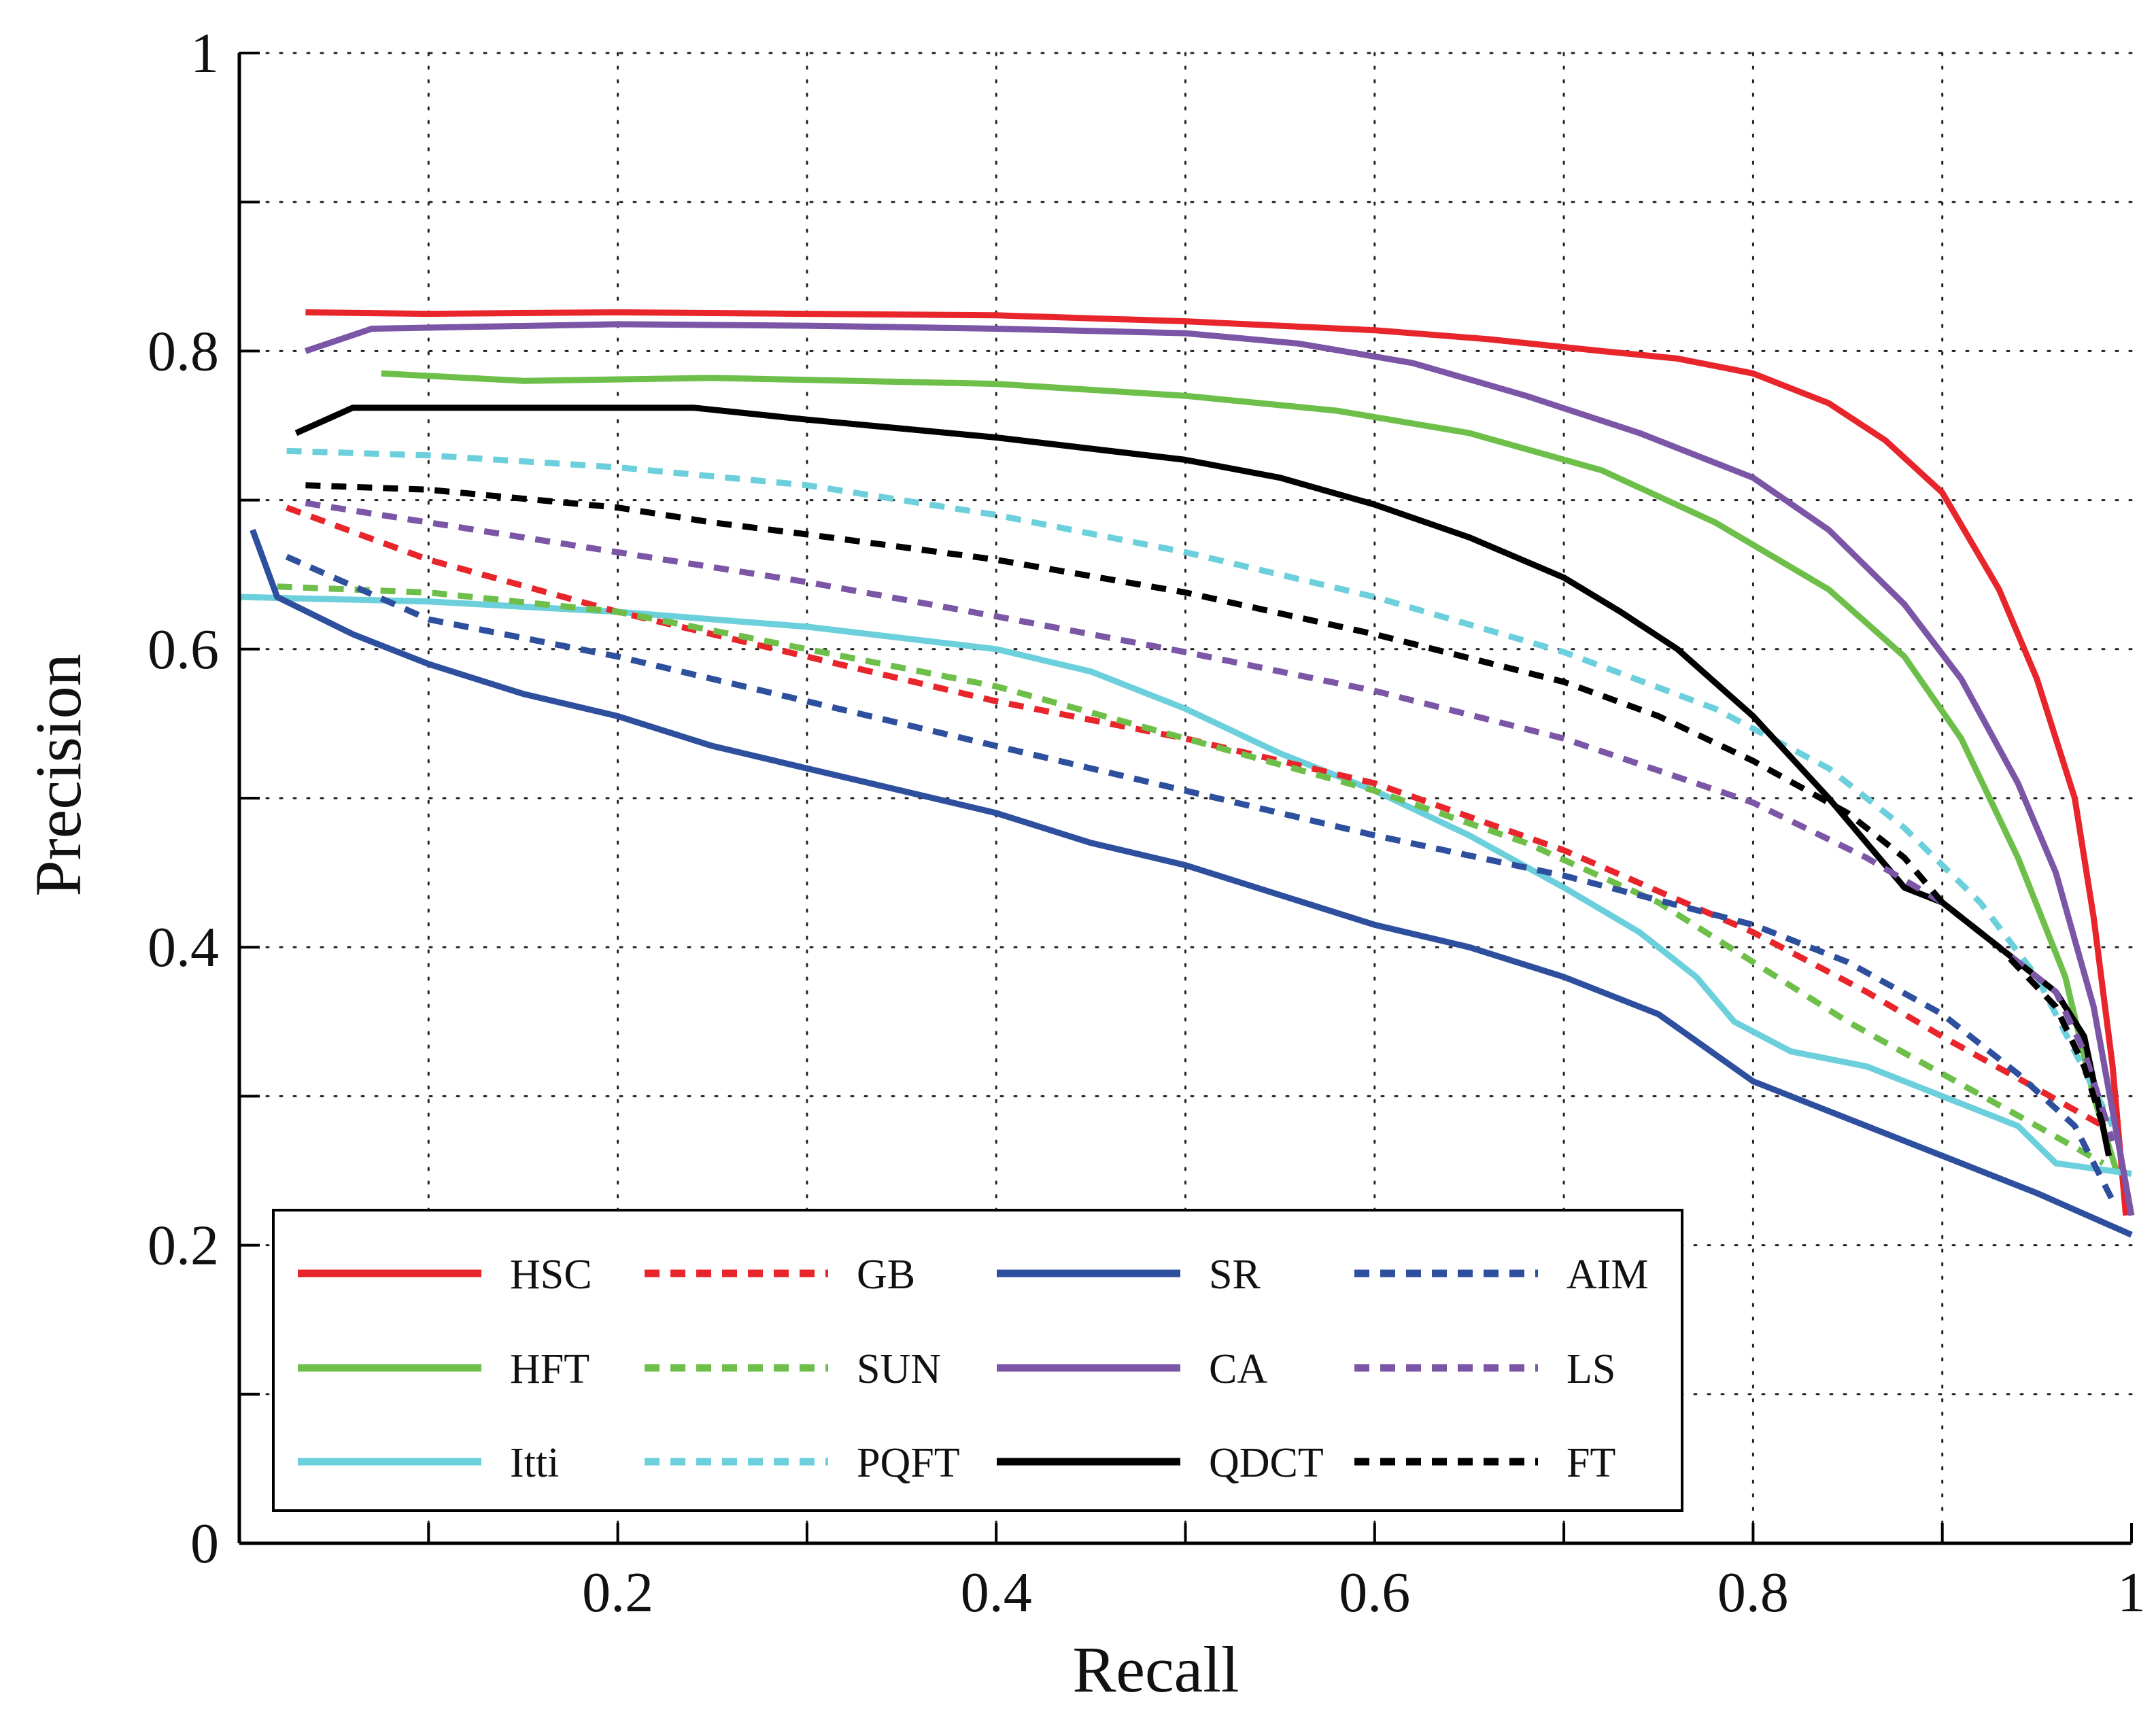 Image resolution: width=2156 pixels, height=1718 pixels. Describe the element at coordinates (59, 774) in the screenshot. I see `y-axis-title: Precision` at that location.